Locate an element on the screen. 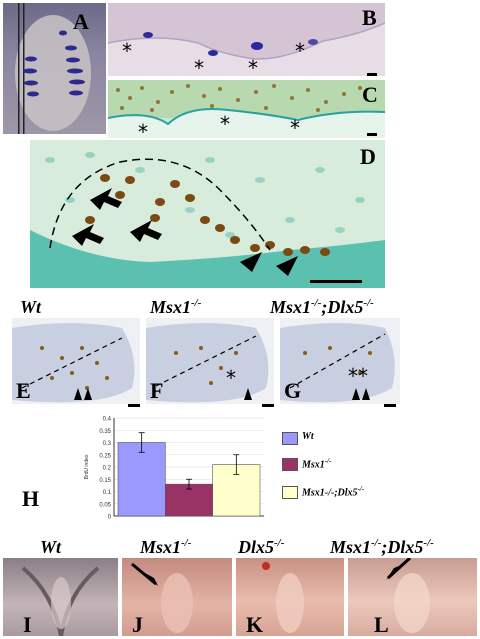  asterisk-b2: * is located at coordinates (199, 66).